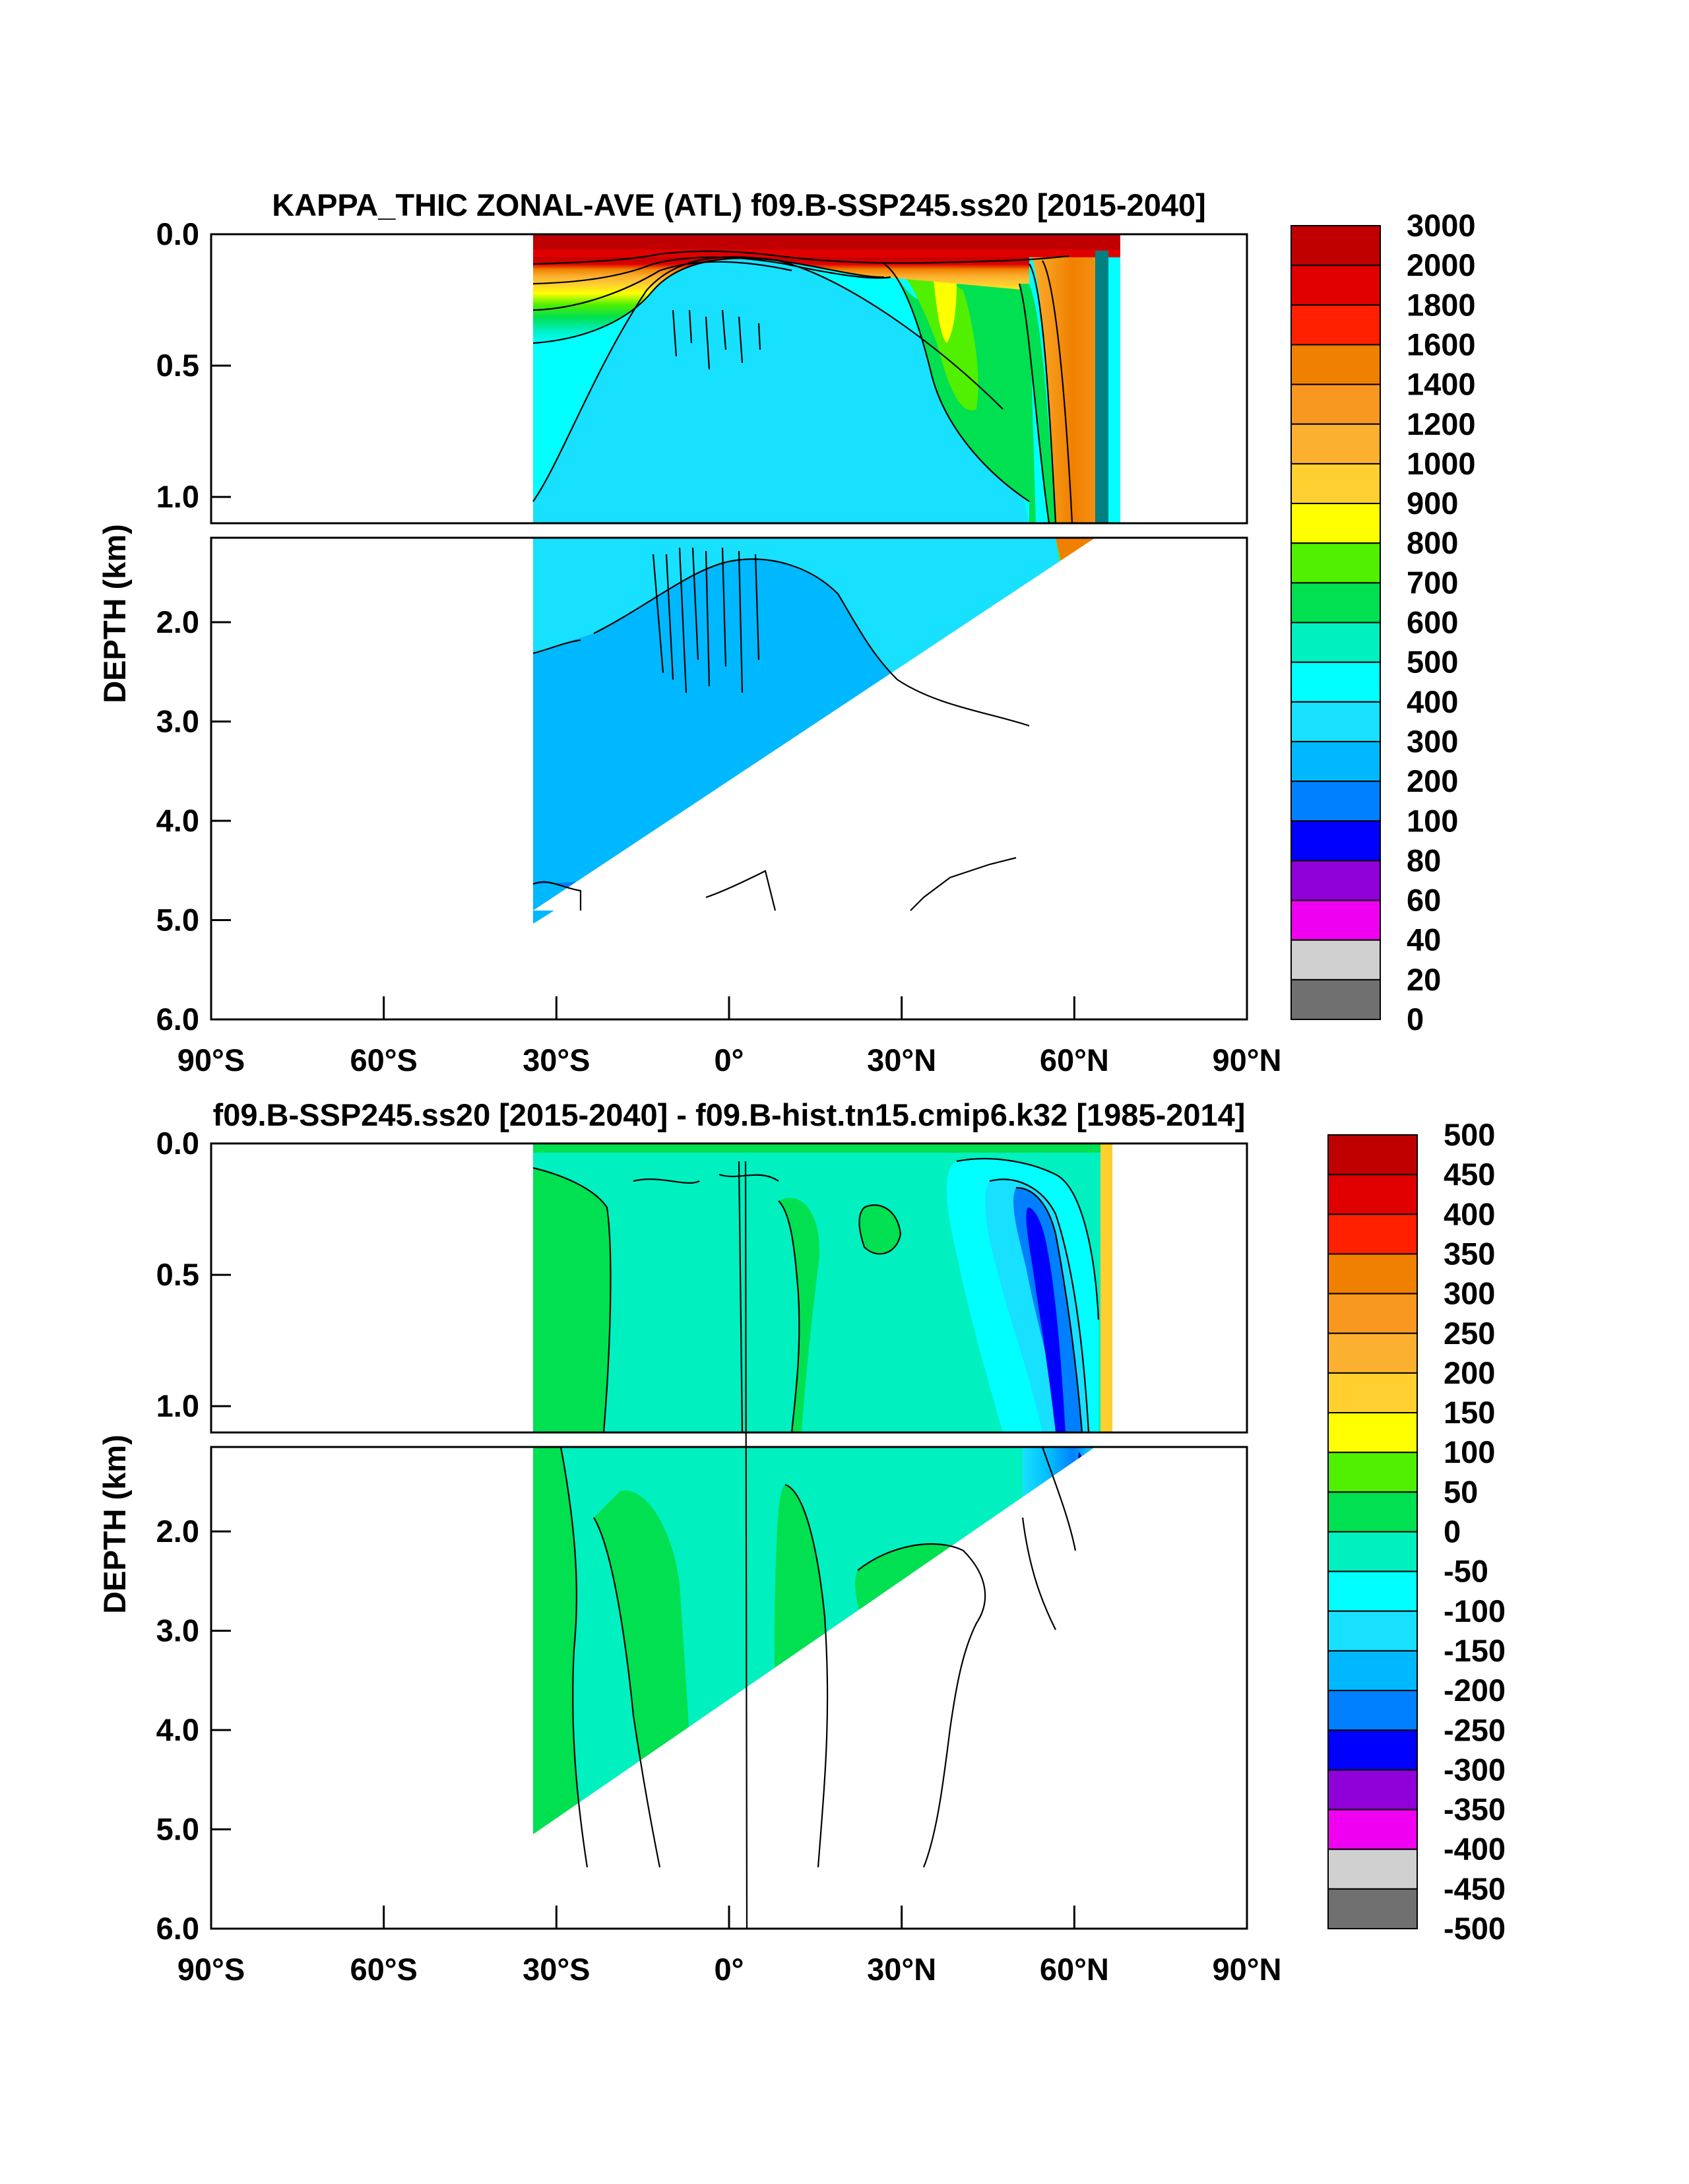 The image size is (1689, 2184). Describe the element at coordinates (1424, 939) in the screenshot. I see `colorbar-label: 40` at that location.